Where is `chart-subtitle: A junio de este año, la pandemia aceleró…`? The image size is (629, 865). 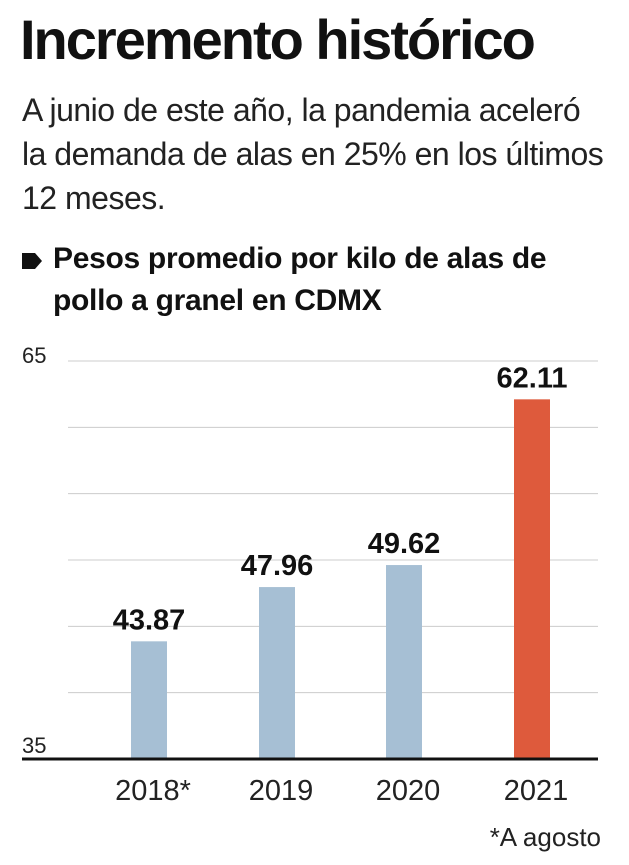
chart-subtitle: A junio de este año, la pandemia aceleró… is located at coordinates (313, 154).